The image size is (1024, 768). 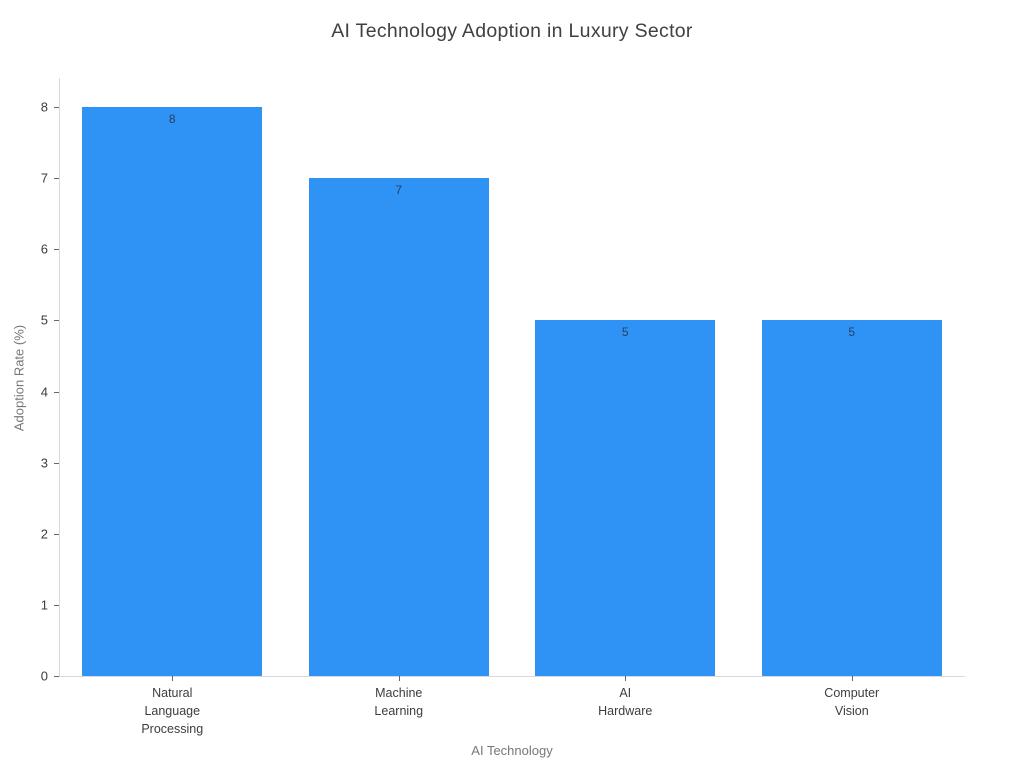 I want to click on y-tick-label: 3, so click(x=44, y=463).